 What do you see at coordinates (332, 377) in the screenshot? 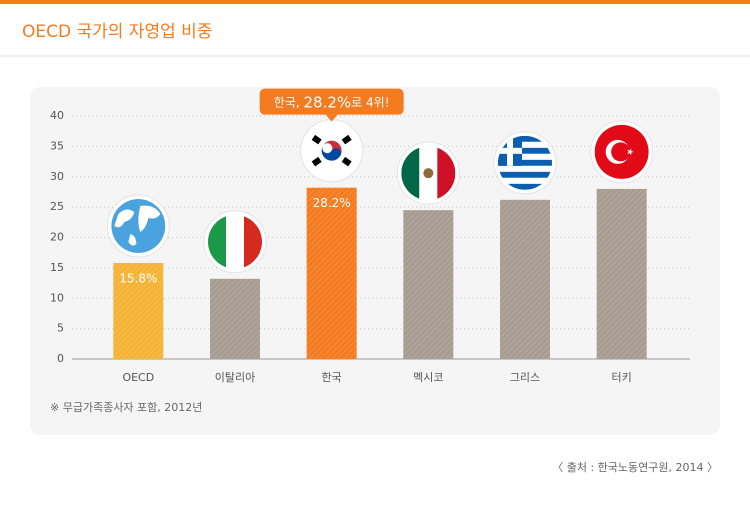
I see `x-tick-label: 한국` at bounding box center [332, 377].